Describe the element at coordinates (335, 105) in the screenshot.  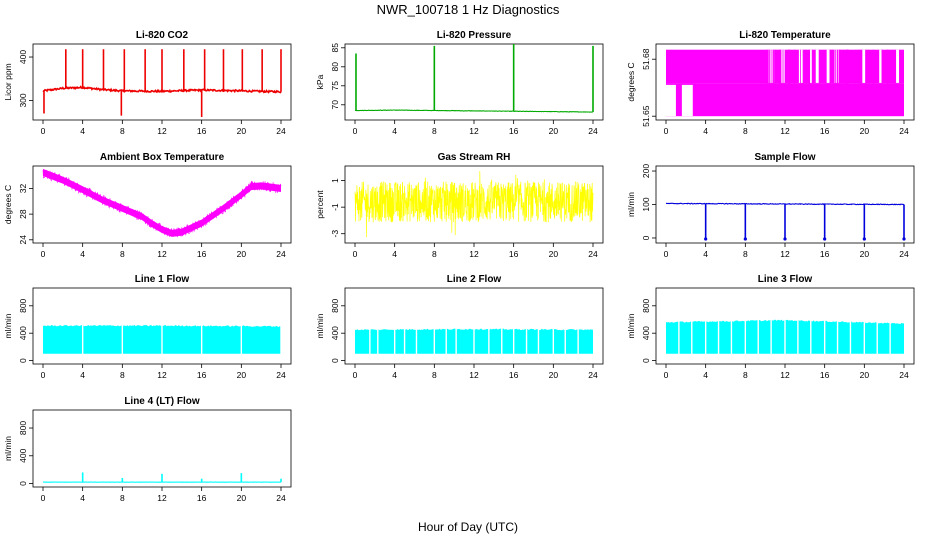
I see `y-tick-label: 70` at that location.